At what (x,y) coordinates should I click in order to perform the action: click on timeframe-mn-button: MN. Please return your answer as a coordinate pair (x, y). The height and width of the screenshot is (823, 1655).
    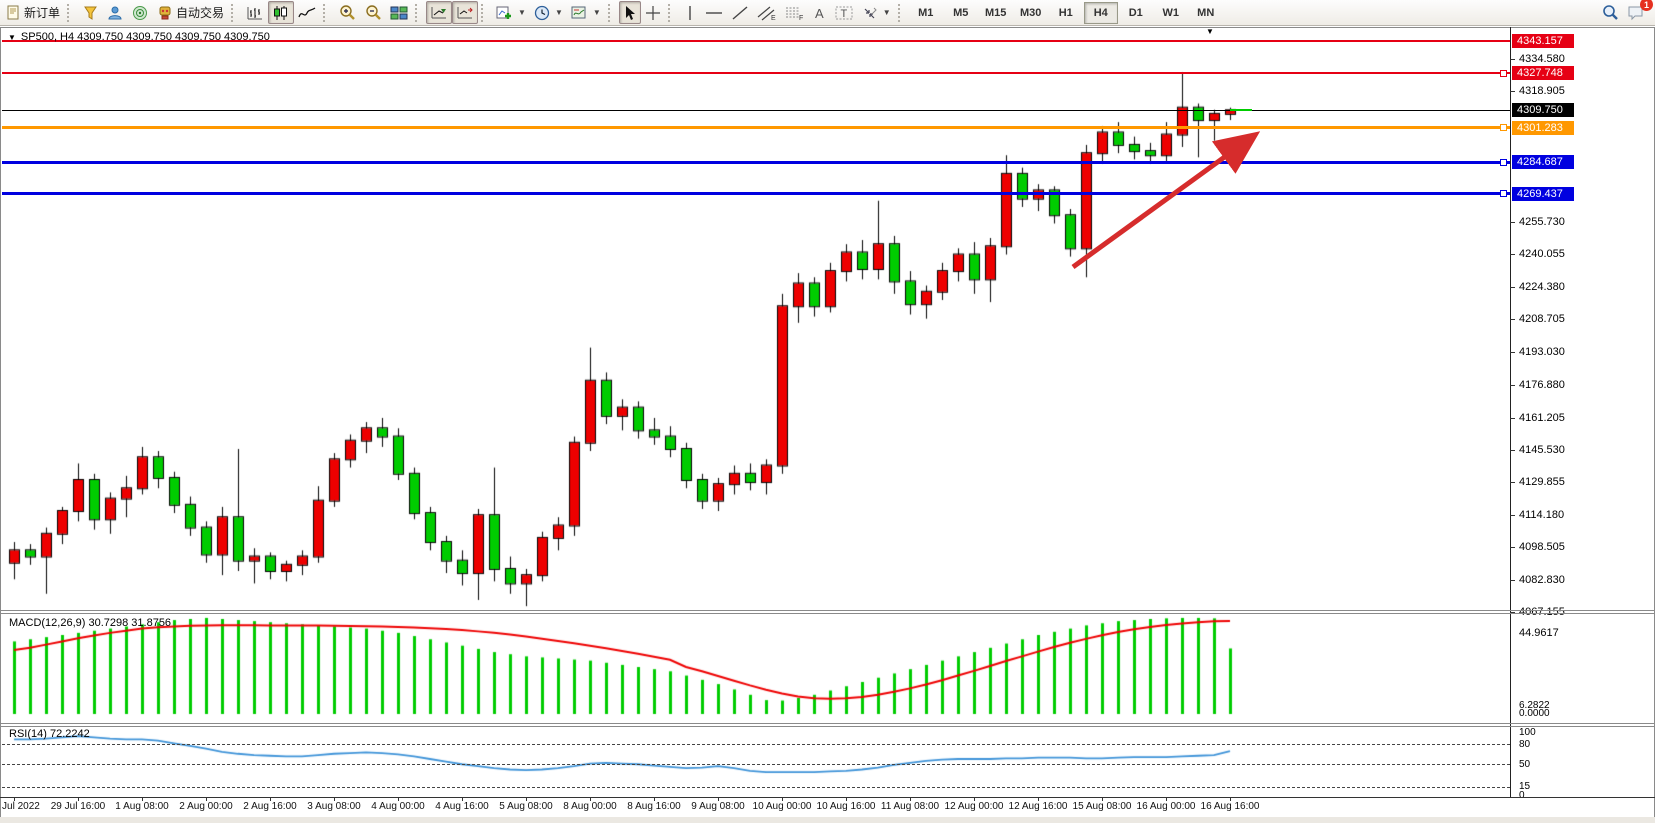
    Looking at the image, I should click on (1206, 12).